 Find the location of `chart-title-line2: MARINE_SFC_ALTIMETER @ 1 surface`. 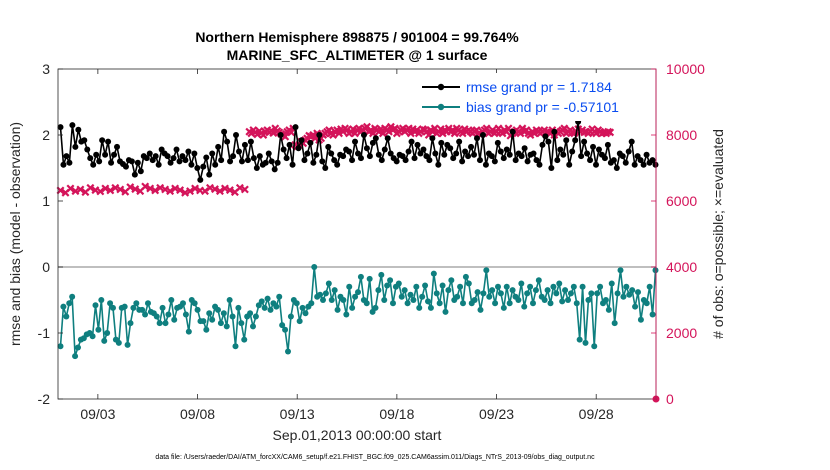

chart-title-line2: MARINE_SFC_ALTIMETER @ 1 surface is located at coordinates (357, 55).